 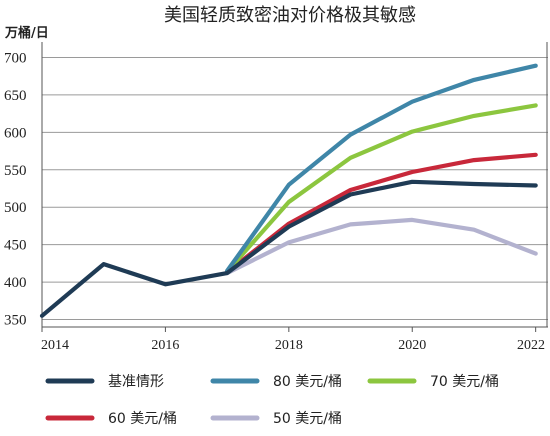 What do you see at coordinates (15, 96) in the screenshot?
I see `y-tick-650: 650` at bounding box center [15, 96].